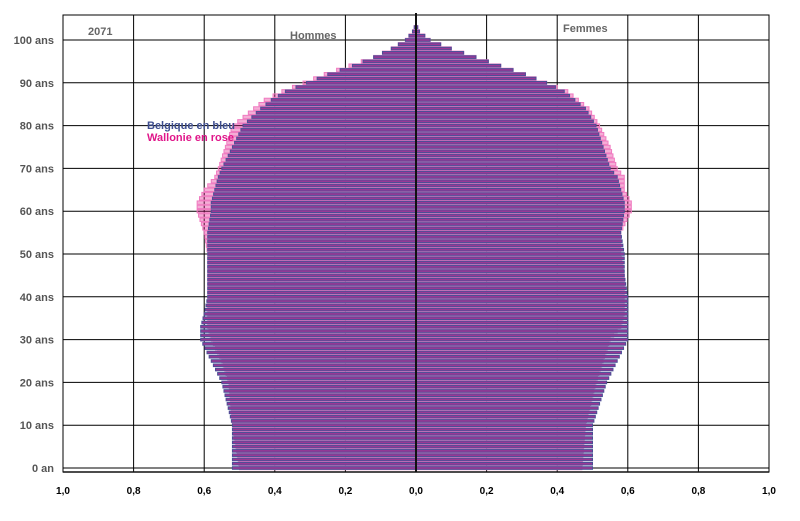 The image size is (800, 521). I want to click on year-label: 2071, so click(100, 32).